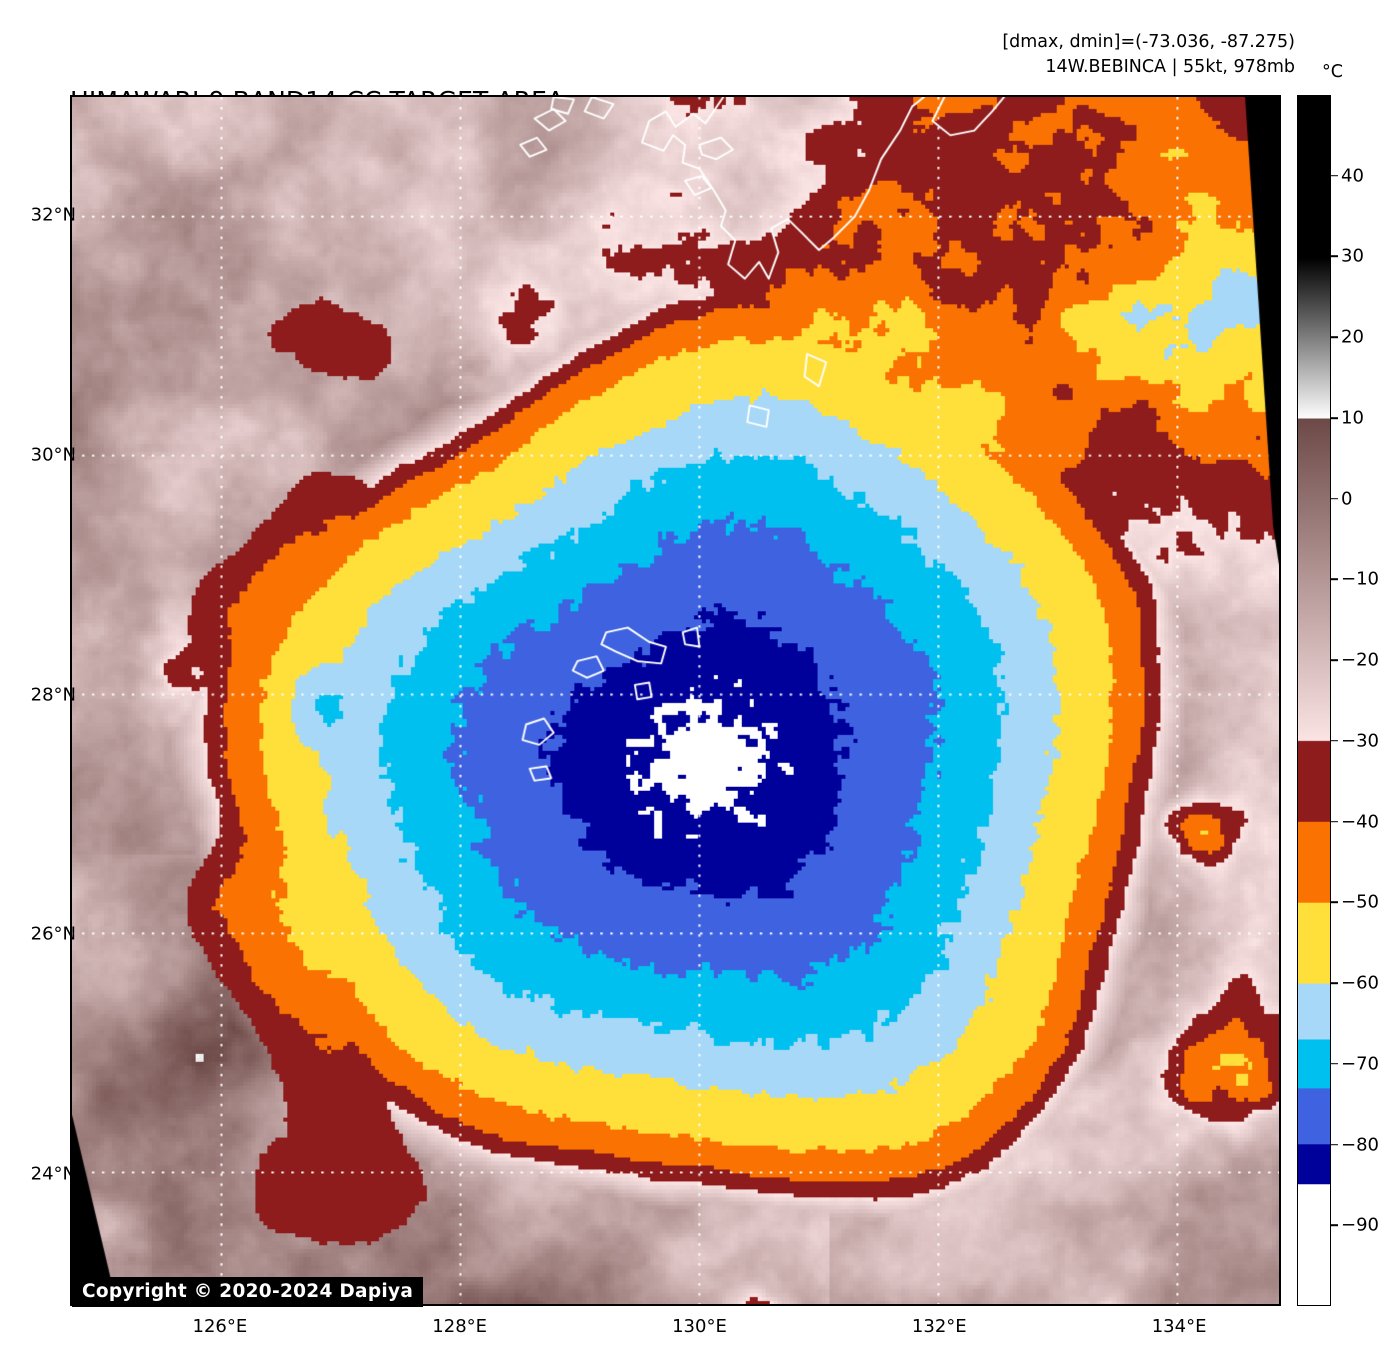 The width and height of the screenshot is (1390, 1359). Describe the element at coordinates (1332, 72) in the screenshot. I see `colorbar-unit-label: °C` at that location.